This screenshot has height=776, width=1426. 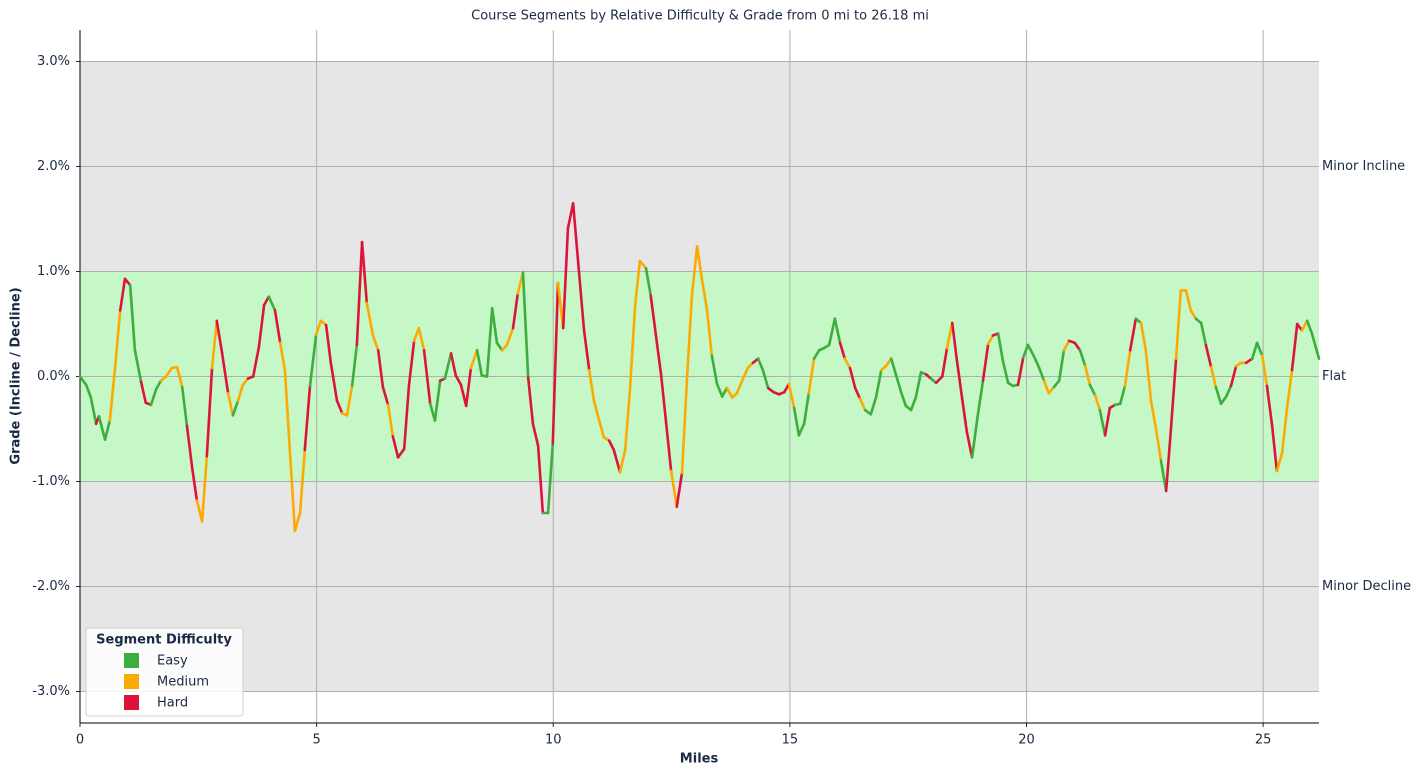 What do you see at coordinates (53, 166) in the screenshot?
I see `y-tick-label: 2.0%` at bounding box center [53, 166].